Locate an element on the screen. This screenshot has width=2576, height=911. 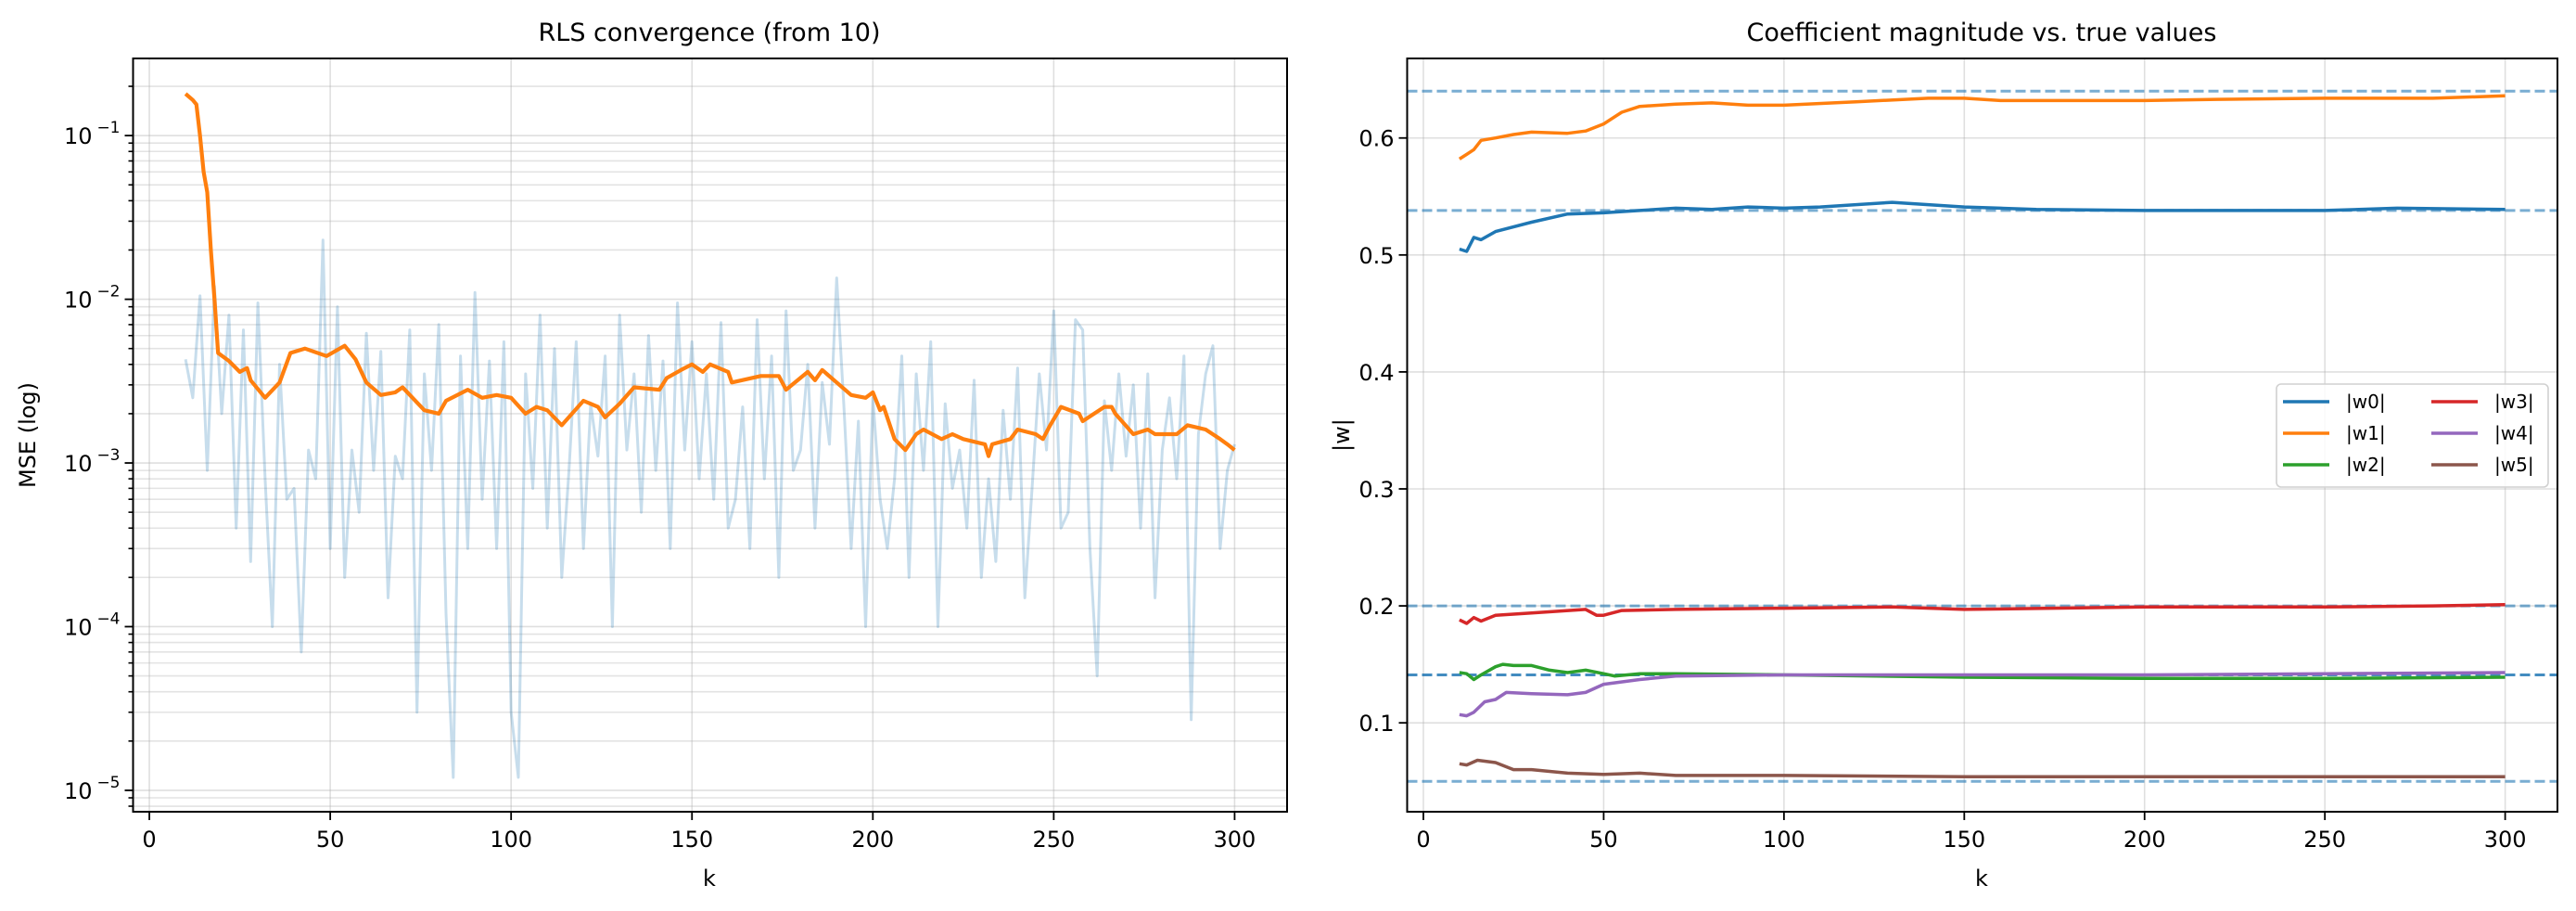
right-chart-title: Coefficient magnitude vs. true values is located at coordinates (1982, 33).